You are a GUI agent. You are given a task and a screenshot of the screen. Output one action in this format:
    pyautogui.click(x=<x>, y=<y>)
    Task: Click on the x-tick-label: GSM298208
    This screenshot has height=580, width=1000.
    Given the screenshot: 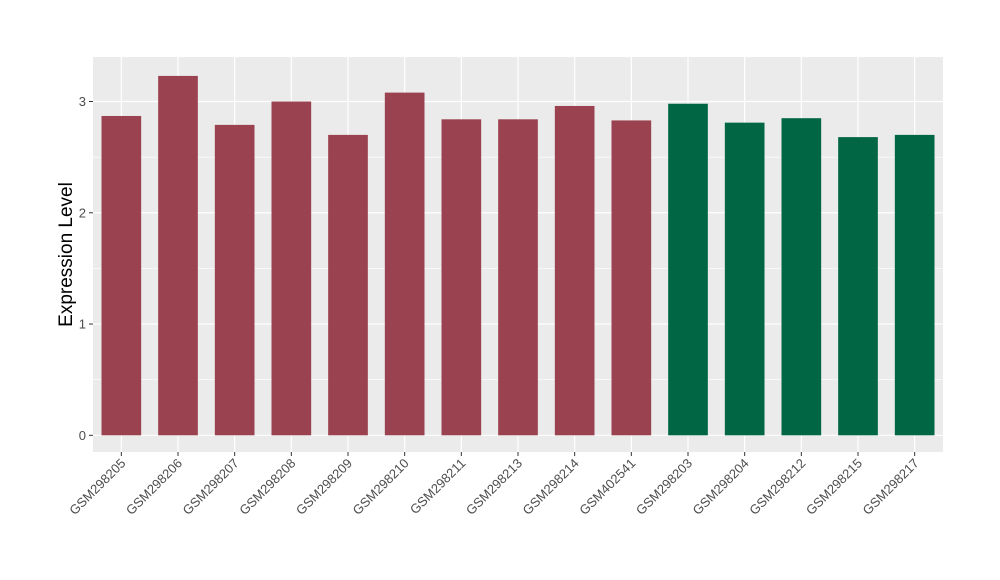 What is the action you would take?
    pyautogui.click(x=267, y=487)
    